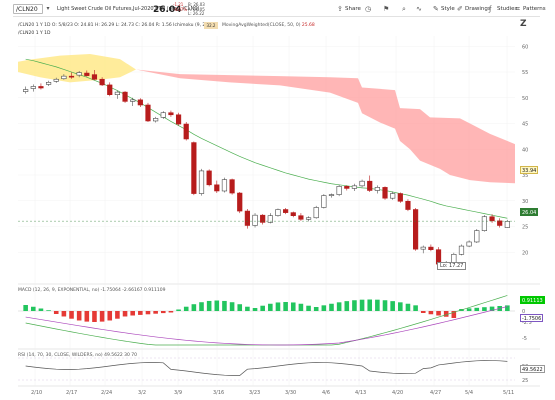  Describe the element at coordinates (266, 320) in the screenshot. I see `macd-line` at that location.